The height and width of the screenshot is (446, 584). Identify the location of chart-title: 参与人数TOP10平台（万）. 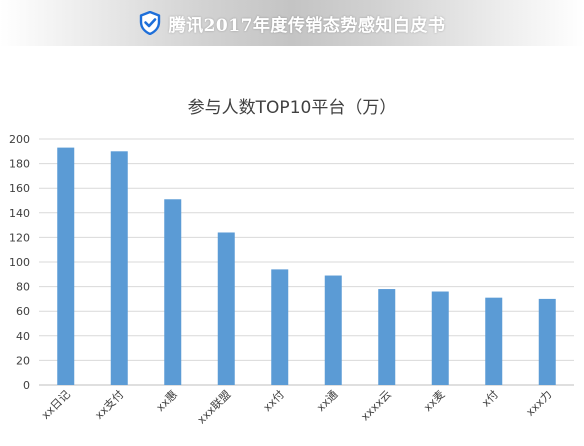
(292, 108).